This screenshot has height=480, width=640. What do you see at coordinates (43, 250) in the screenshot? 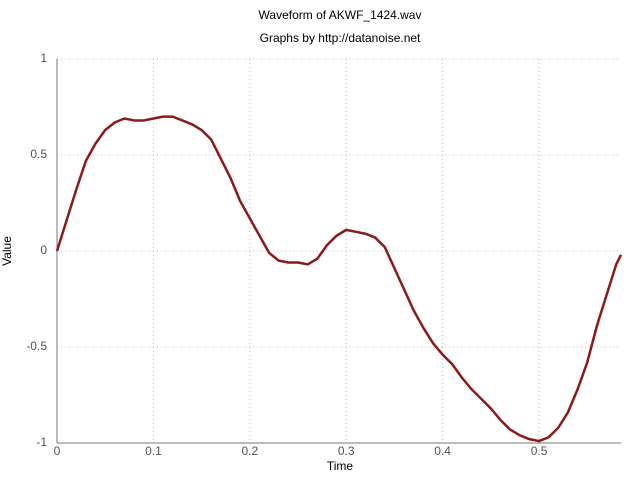
I see `y-tick-label: 0` at bounding box center [43, 250].